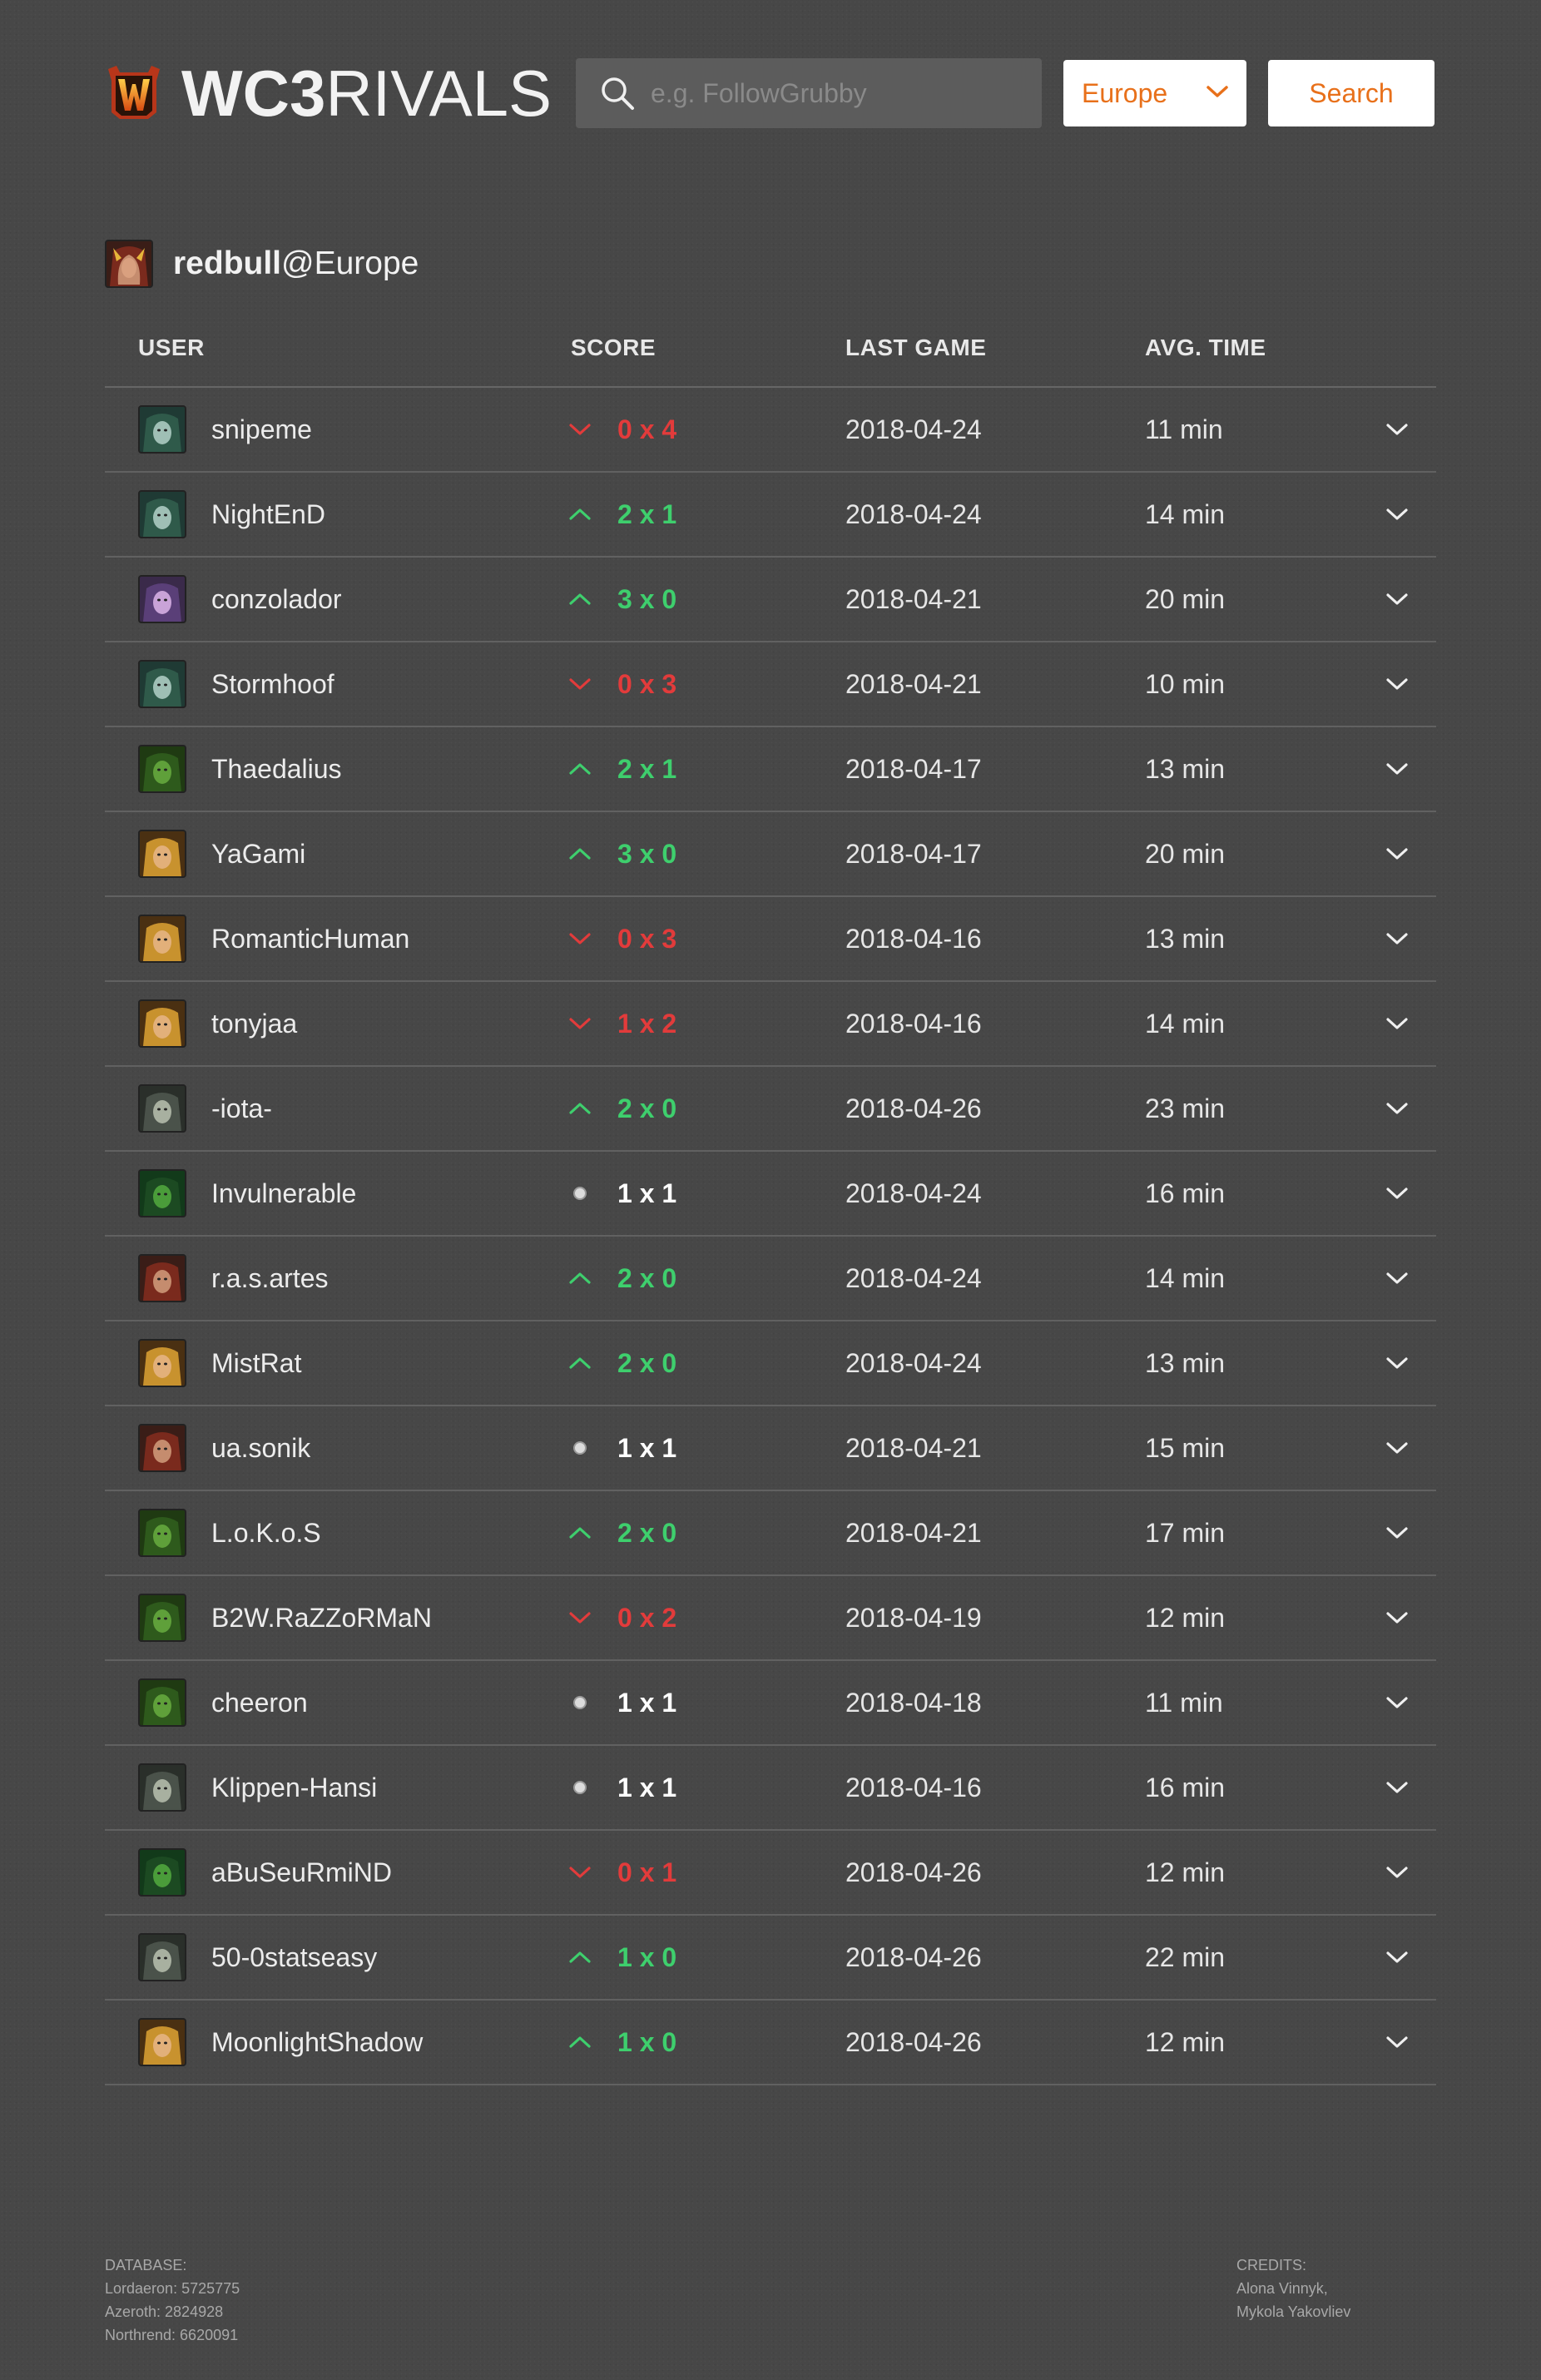 The image size is (1541, 2380). What do you see at coordinates (770, 1958) in the screenshot?
I see `table-row: 50-0statseasy 1 x 0 2018-04-26 22 min` at bounding box center [770, 1958].